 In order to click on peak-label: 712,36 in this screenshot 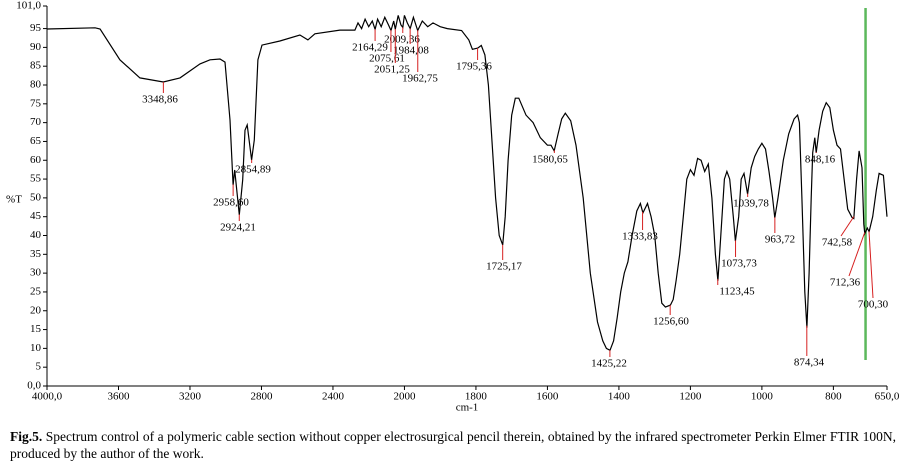, I will do `click(845, 283)`.